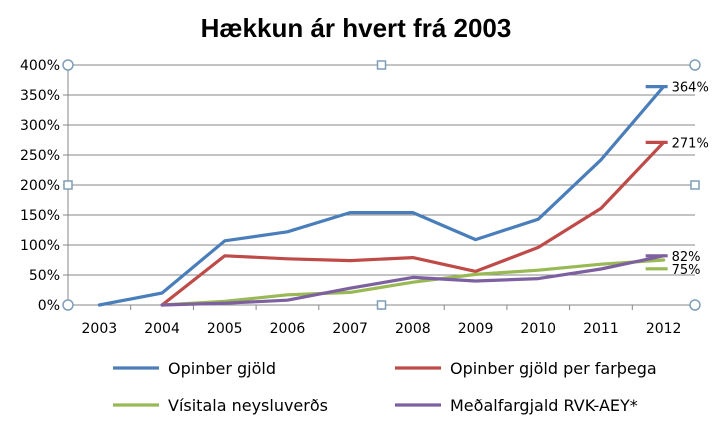  I want to click on chart-title: Hækkun ár hvert frá 2003, so click(356, 28).